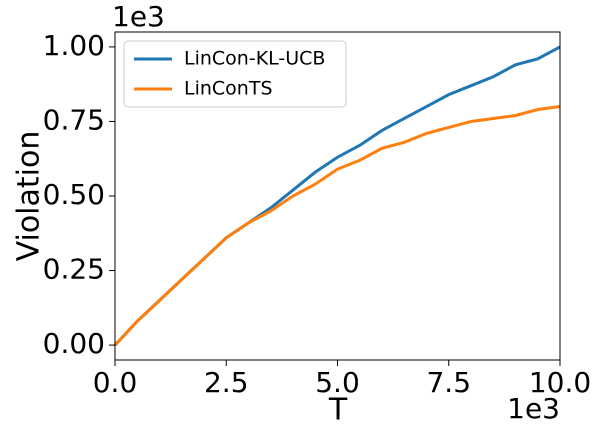 This screenshot has height=435, width=601. I want to click on y-offset-text: 1e3, so click(138, 16).